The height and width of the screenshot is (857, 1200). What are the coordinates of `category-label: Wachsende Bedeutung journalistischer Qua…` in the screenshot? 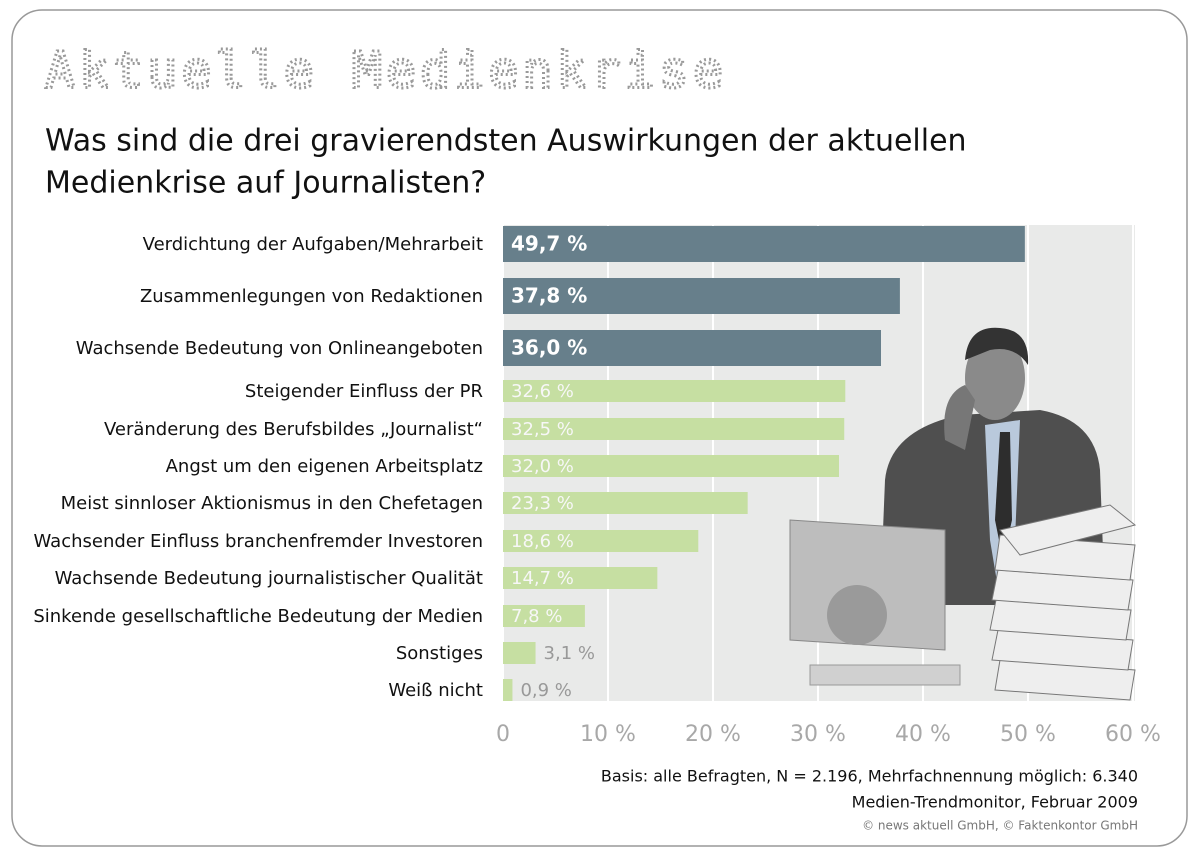 It's located at (269, 578).